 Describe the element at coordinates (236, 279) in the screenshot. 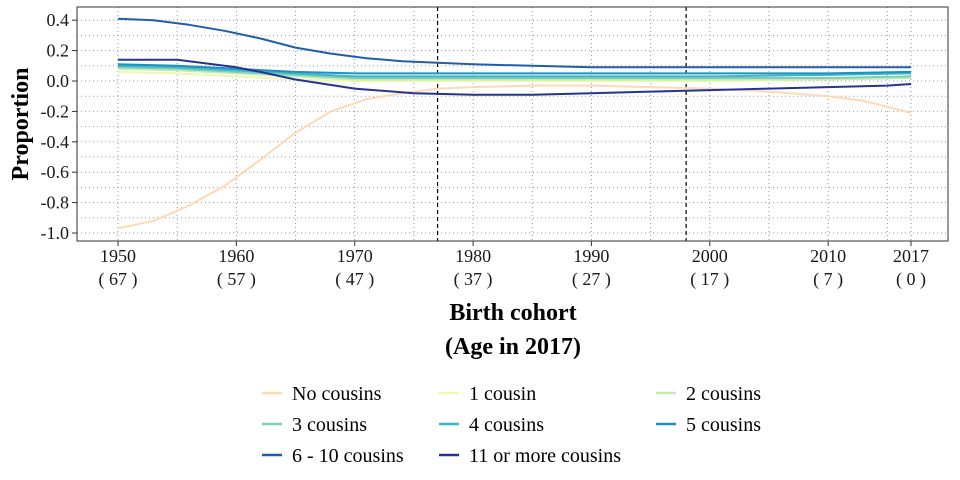

I see `x-tick-age-label: ( 57 )` at that location.